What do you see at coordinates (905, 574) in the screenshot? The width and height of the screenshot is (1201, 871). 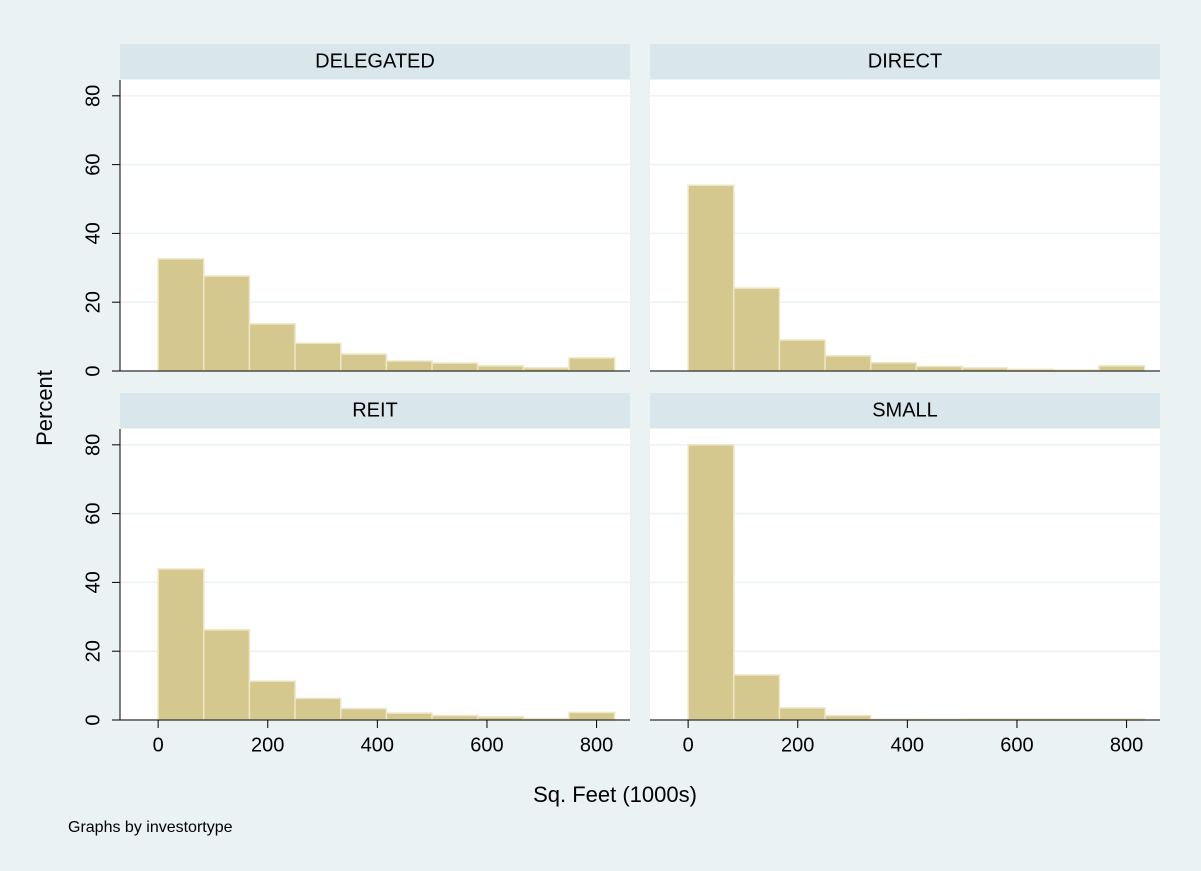 I see `plot-area` at bounding box center [905, 574].